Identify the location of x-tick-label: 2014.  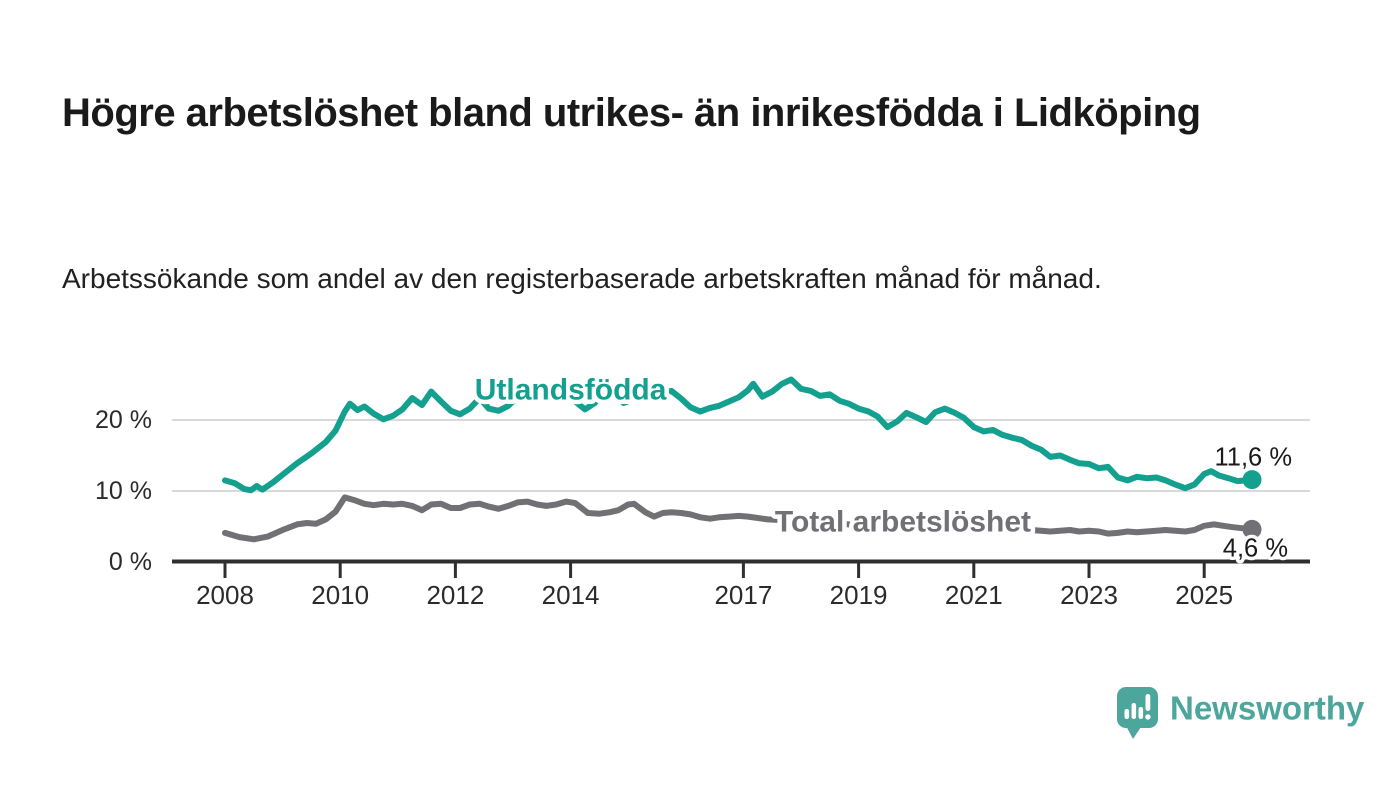
(571, 595).